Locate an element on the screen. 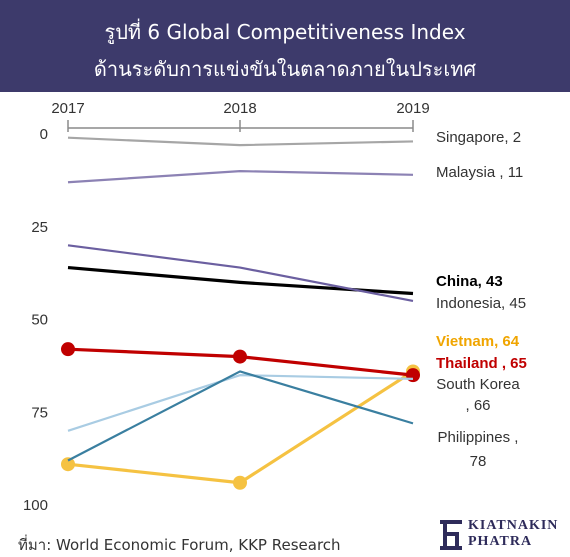 The width and height of the screenshot is (570, 557). series-line-philippines is located at coordinates (240, 416).